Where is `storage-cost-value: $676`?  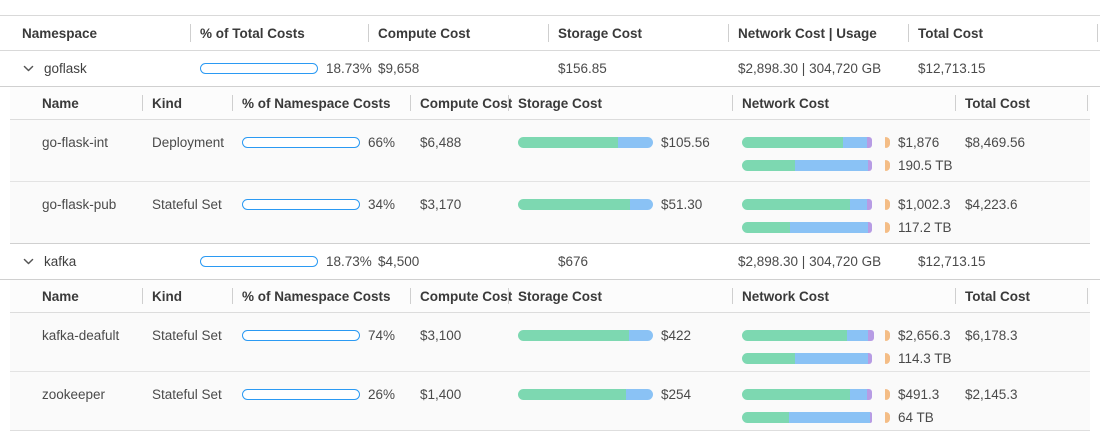 storage-cost-value: $676 is located at coordinates (573, 261).